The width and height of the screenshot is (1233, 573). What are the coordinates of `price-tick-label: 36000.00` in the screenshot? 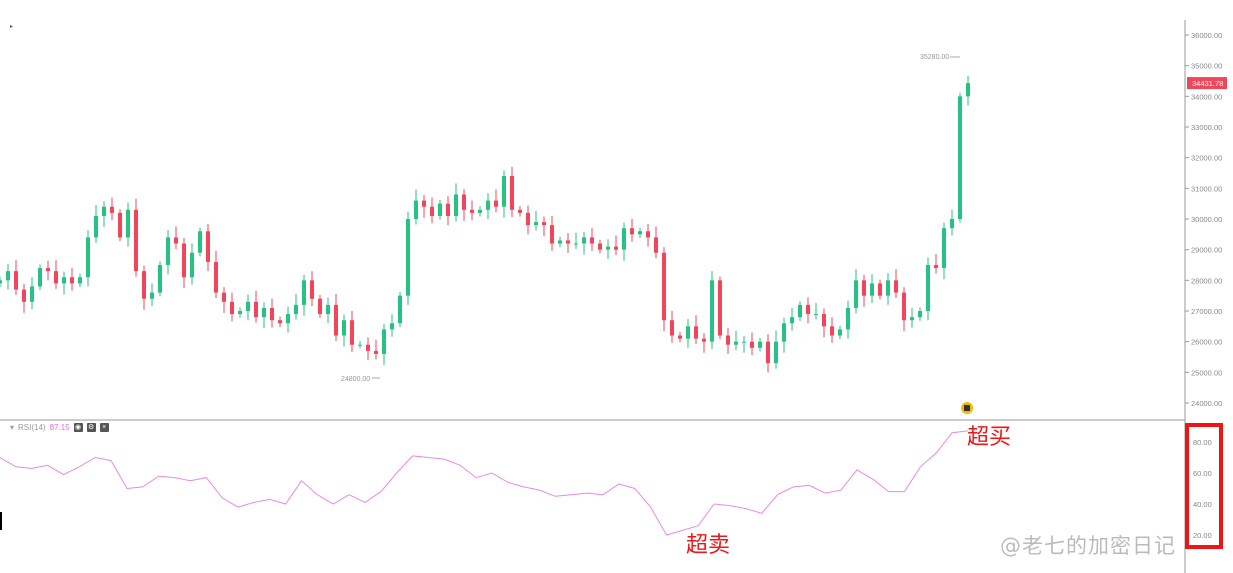 It's located at (1206, 35).